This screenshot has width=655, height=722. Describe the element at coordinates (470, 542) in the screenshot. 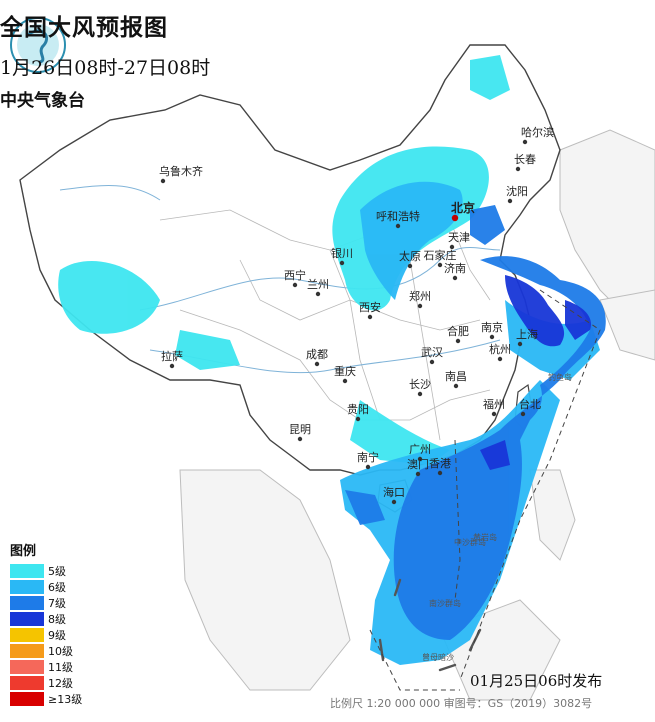

I see `island-label: 中沙群岛` at that location.